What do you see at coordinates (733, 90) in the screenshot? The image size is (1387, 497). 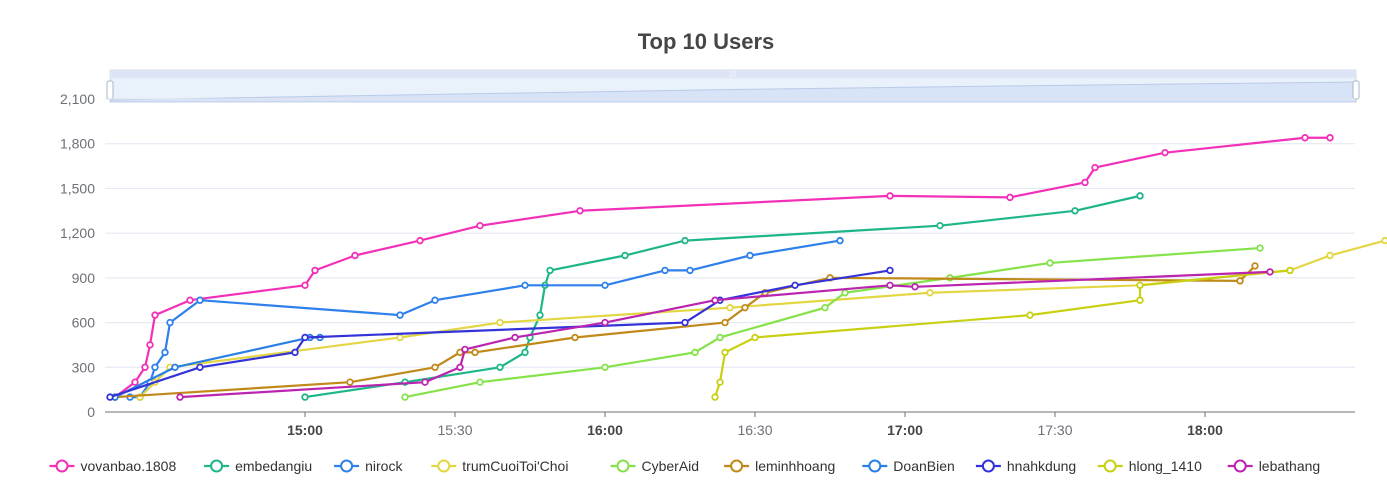 I see `zoom-slider-selection` at bounding box center [733, 90].